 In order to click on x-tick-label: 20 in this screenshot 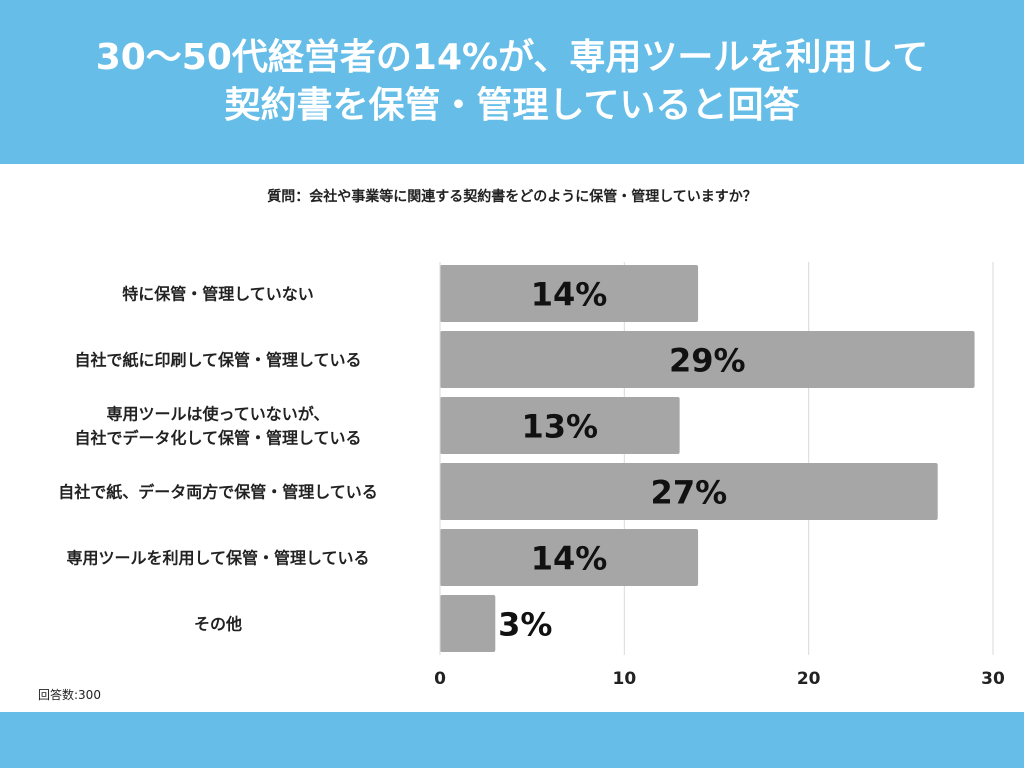, I will do `click(809, 679)`.